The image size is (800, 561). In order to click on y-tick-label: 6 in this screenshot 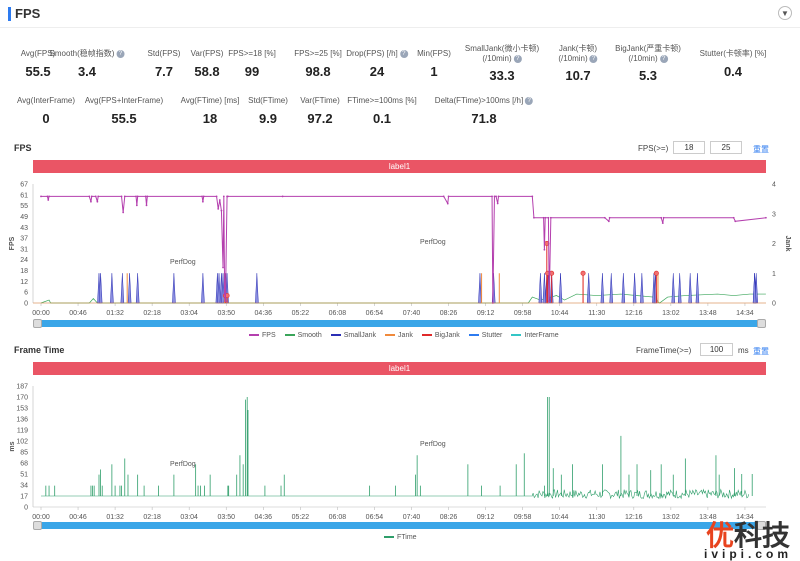, I will do `click(26, 293)`.